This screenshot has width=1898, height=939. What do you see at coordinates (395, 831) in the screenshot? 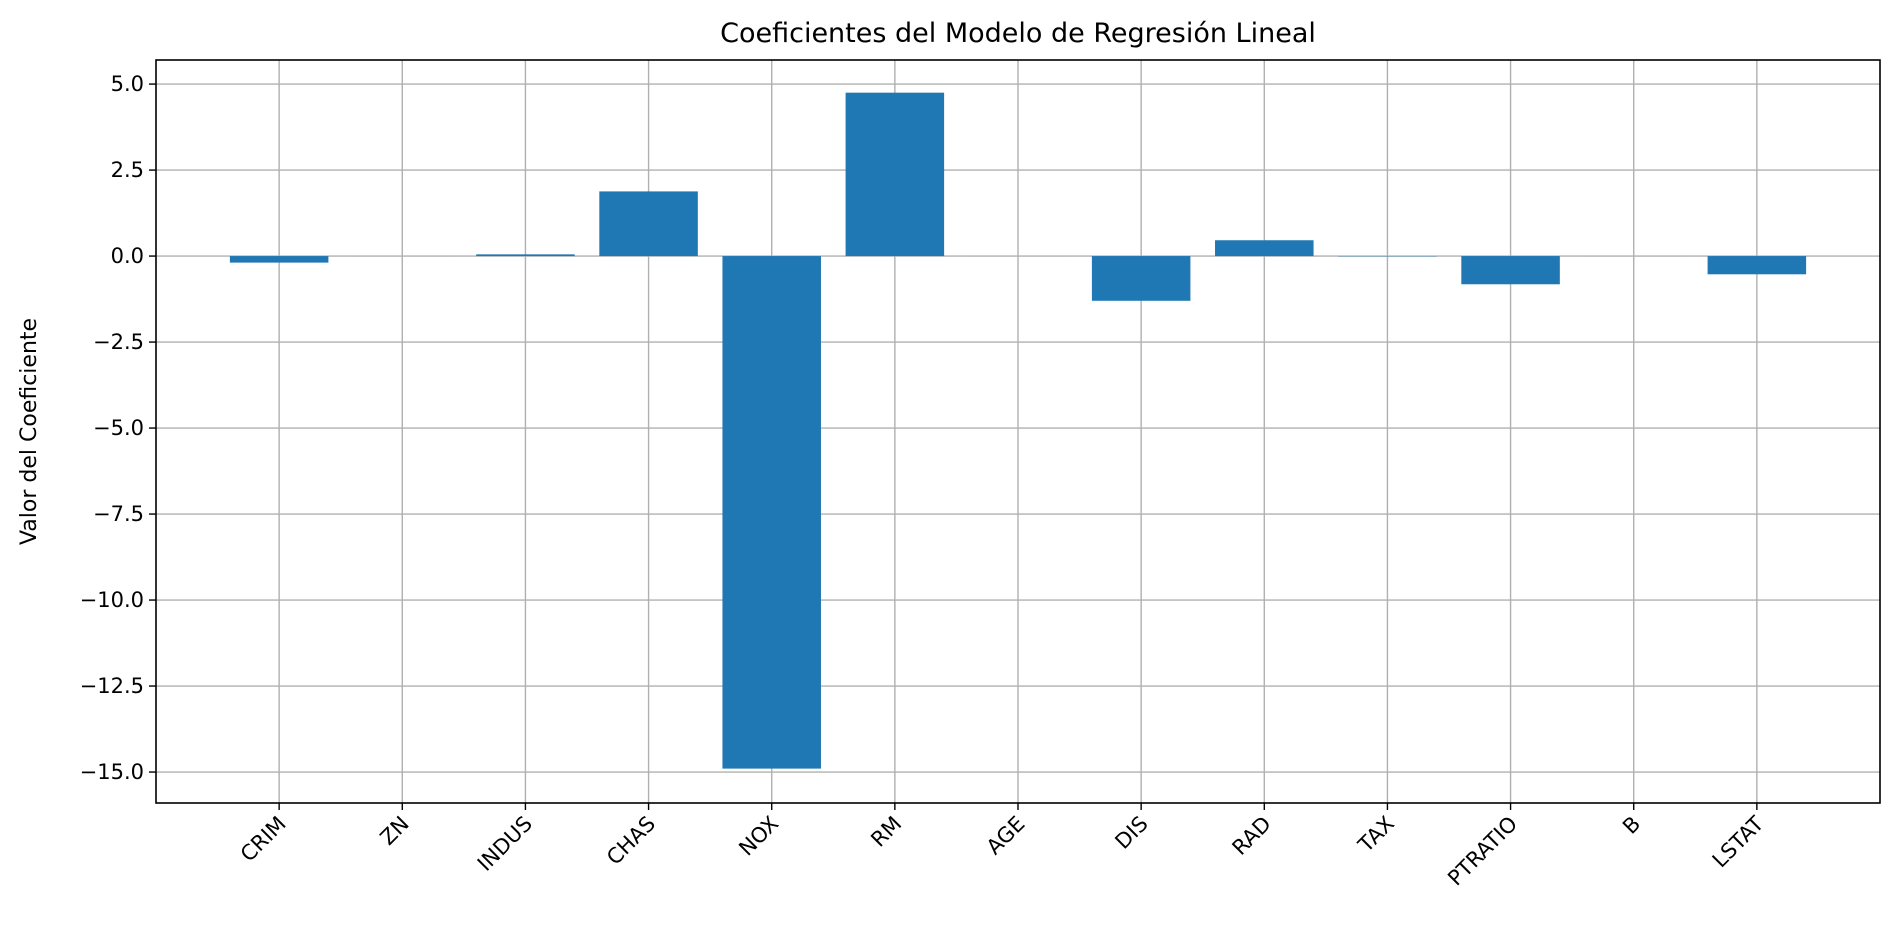
I see `x-tick-label: ZN` at bounding box center [395, 831].